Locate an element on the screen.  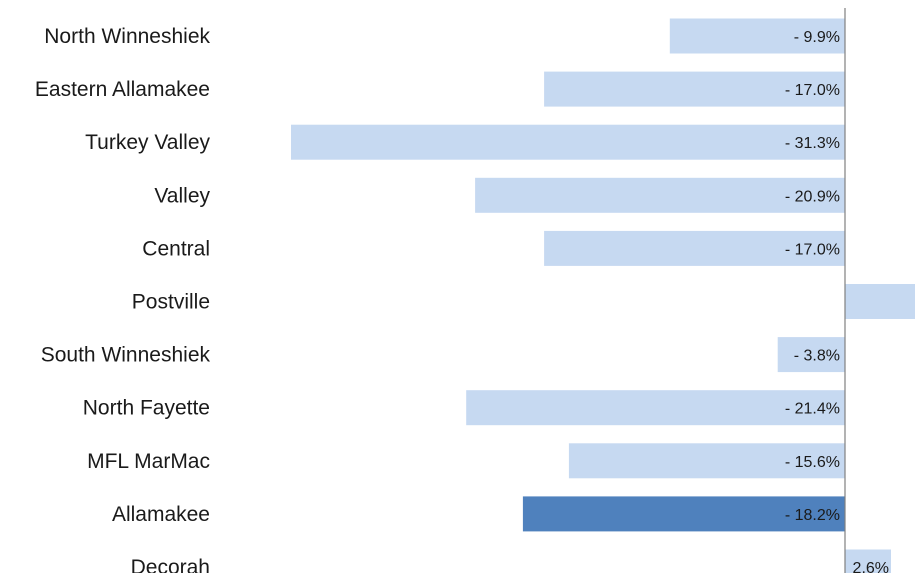
category-label-north-winneshiek: North Winneshiek is located at coordinates (127, 36).